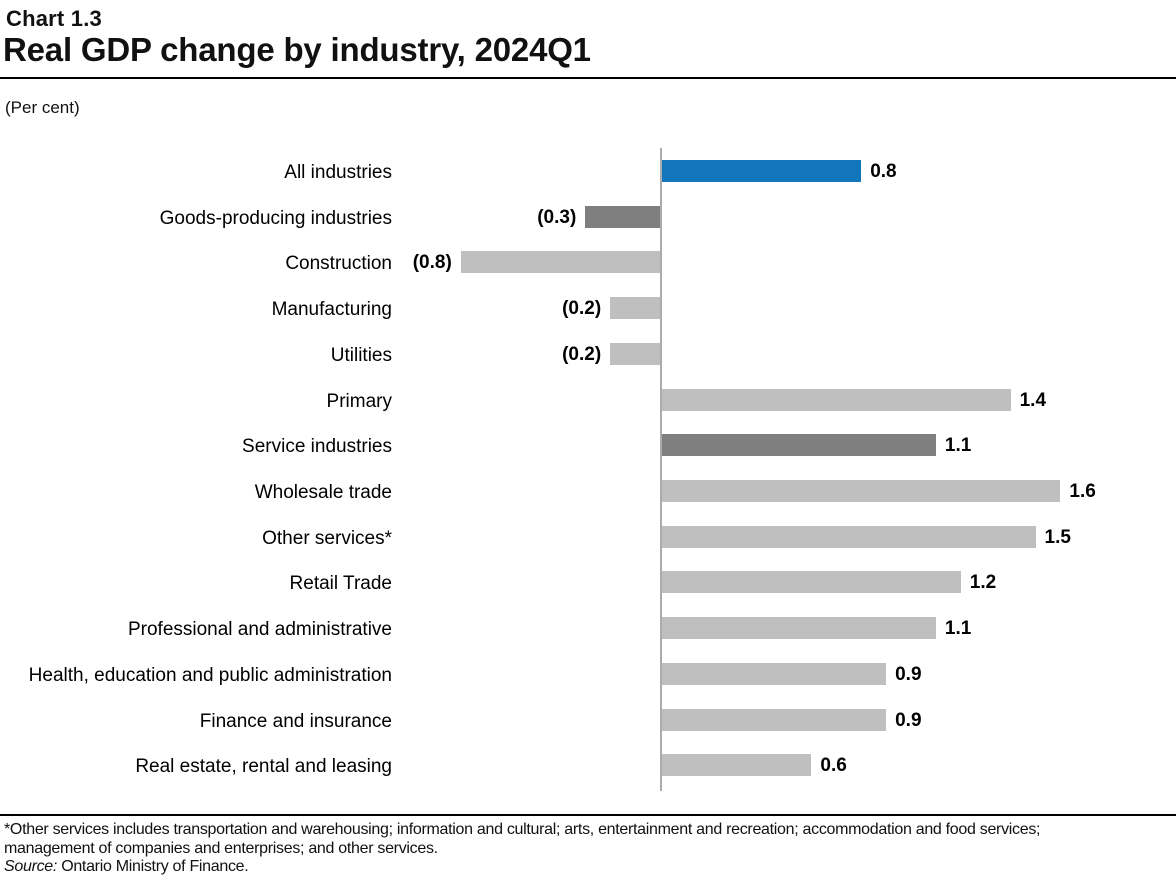 The height and width of the screenshot is (888, 1176). Describe the element at coordinates (331, 310) in the screenshot. I see `category-label: Manufacturing` at that location.